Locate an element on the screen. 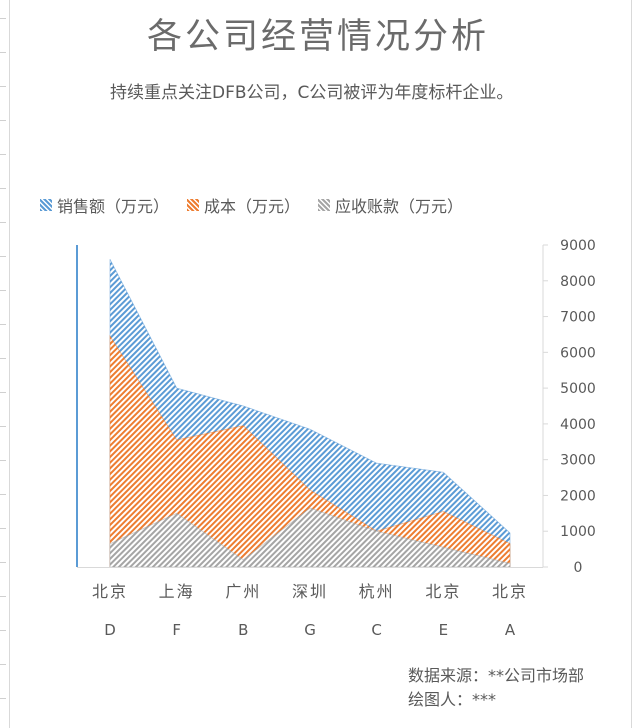 This screenshot has width=636, height=728. y-tick-label: 6000 is located at coordinates (578, 353).